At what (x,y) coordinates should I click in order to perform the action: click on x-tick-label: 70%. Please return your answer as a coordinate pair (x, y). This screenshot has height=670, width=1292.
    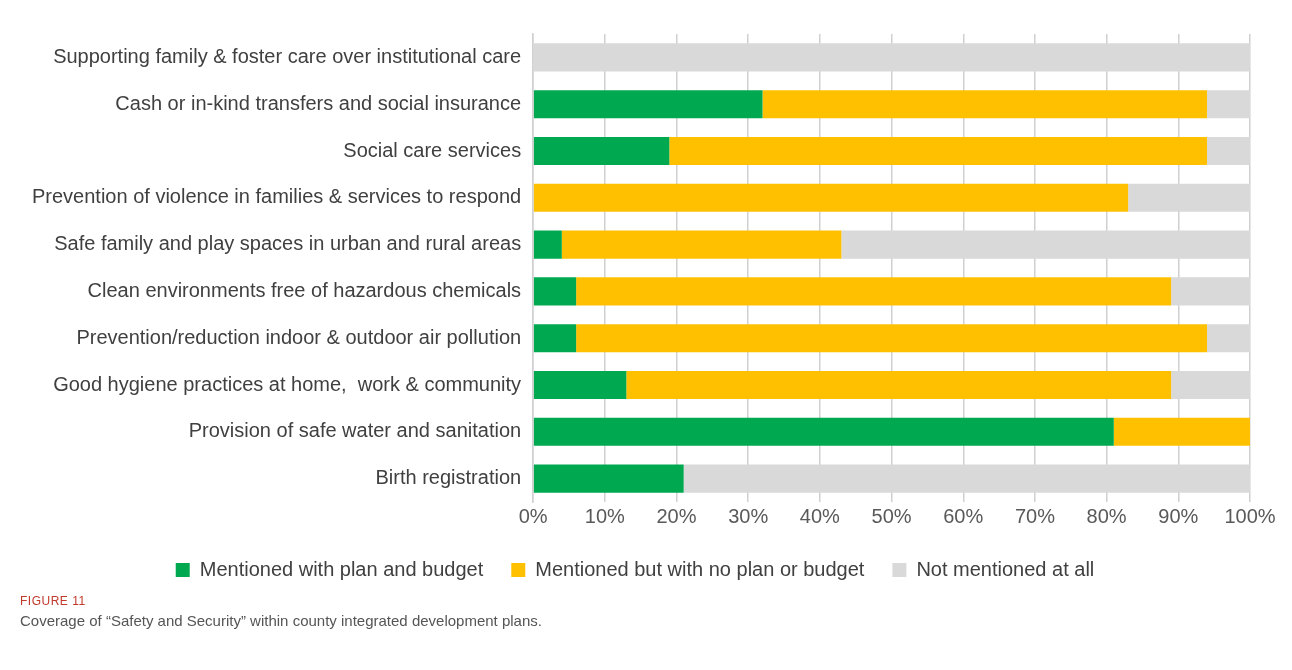
    Looking at the image, I should click on (1035, 515).